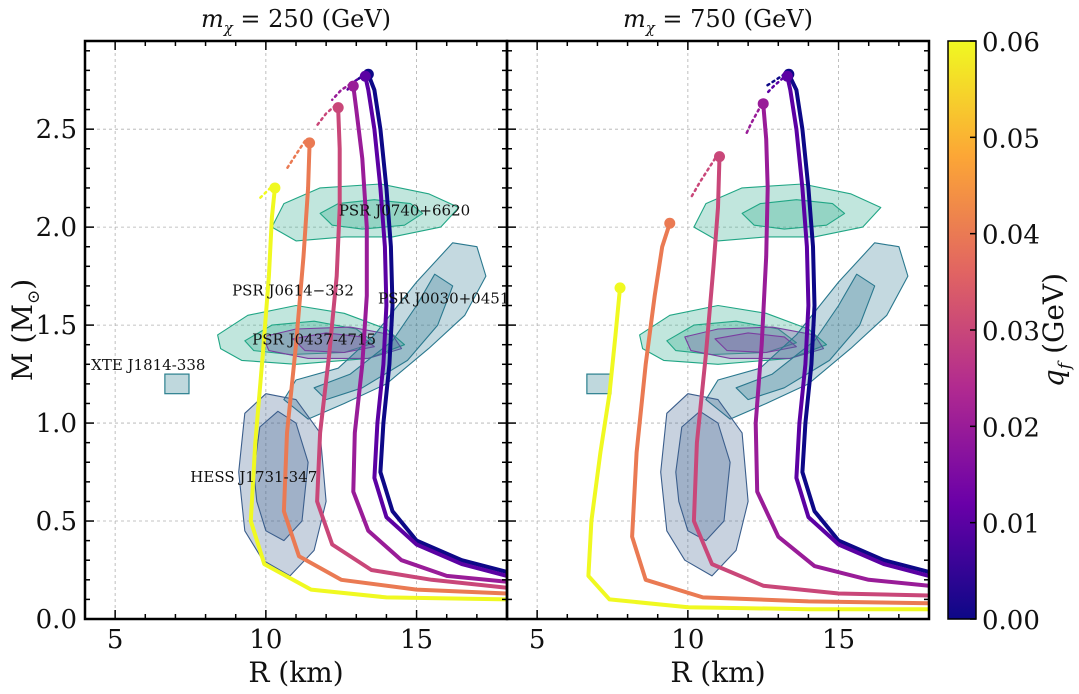 The image size is (1079, 694). I want to click on mr-curve-q-0.01, so click(846, 324).